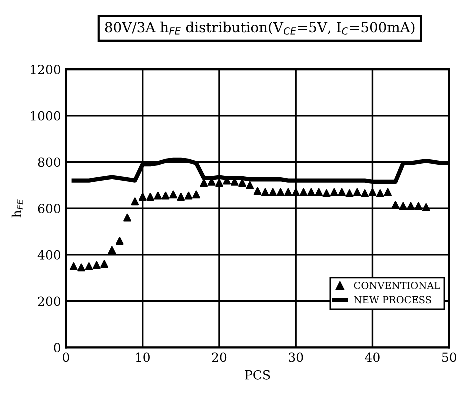 This screenshot has width=473, height=409. I want to click on y-tick-label: 200, so click(49, 301).